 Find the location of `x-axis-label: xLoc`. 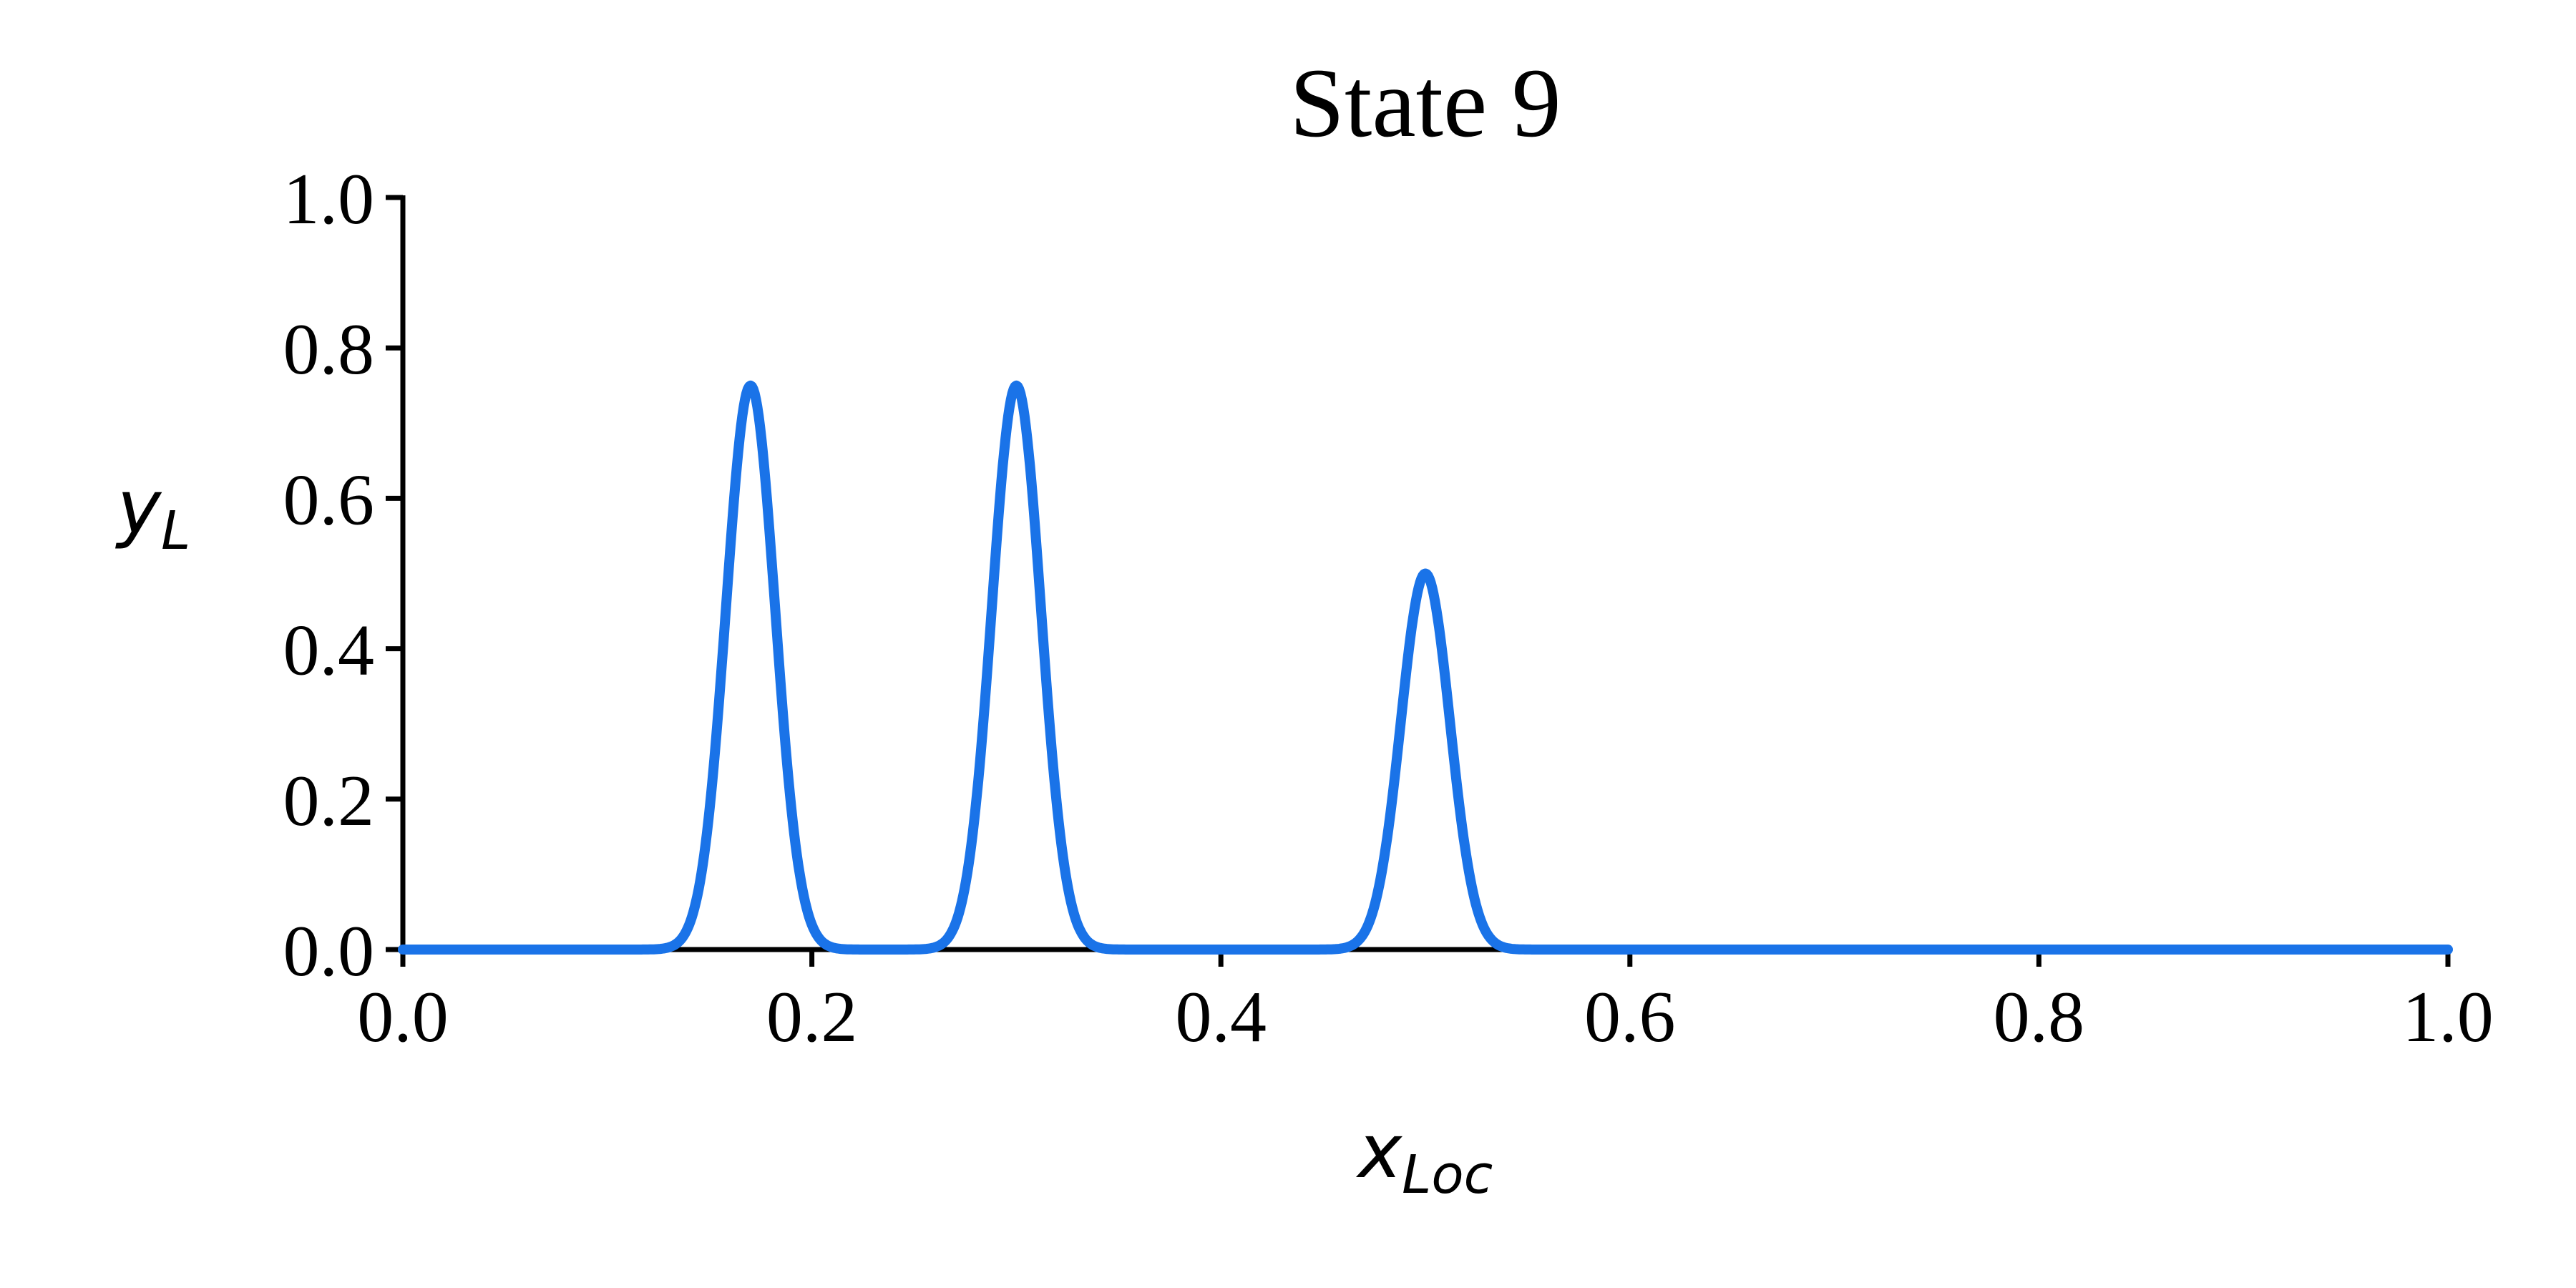

x-axis-label: xLoc is located at coordinates (1424, 1157).